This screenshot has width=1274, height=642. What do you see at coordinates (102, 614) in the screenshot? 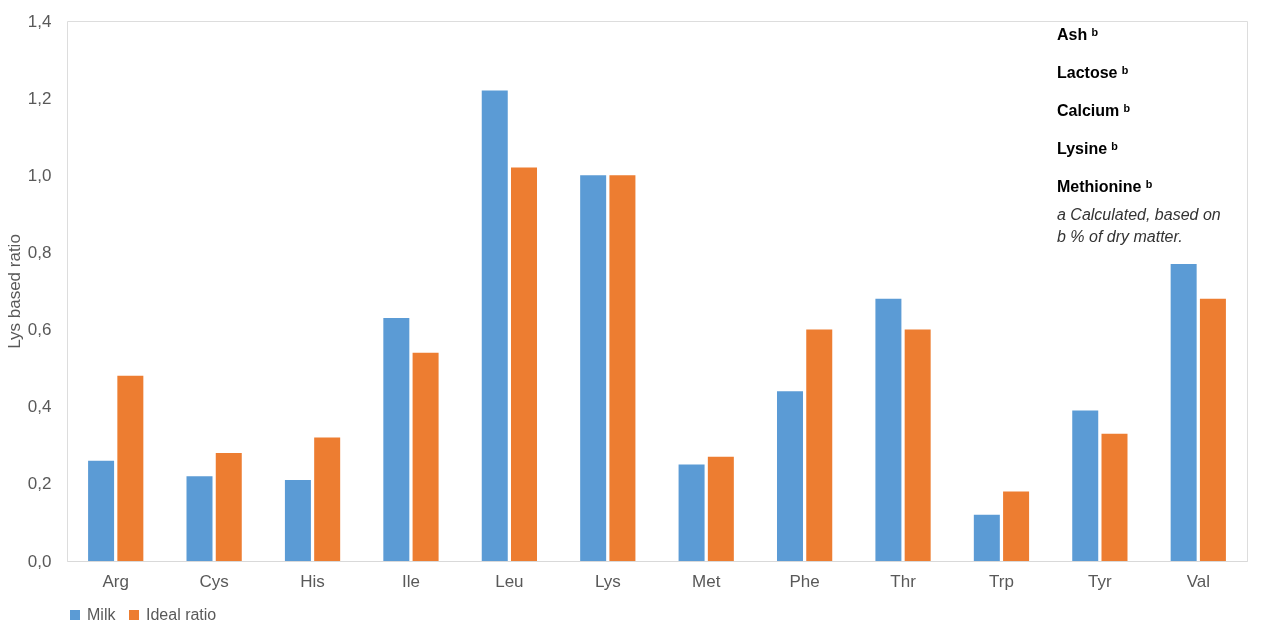
I see `legend-label: Milk` at bounding box center [102, 614].